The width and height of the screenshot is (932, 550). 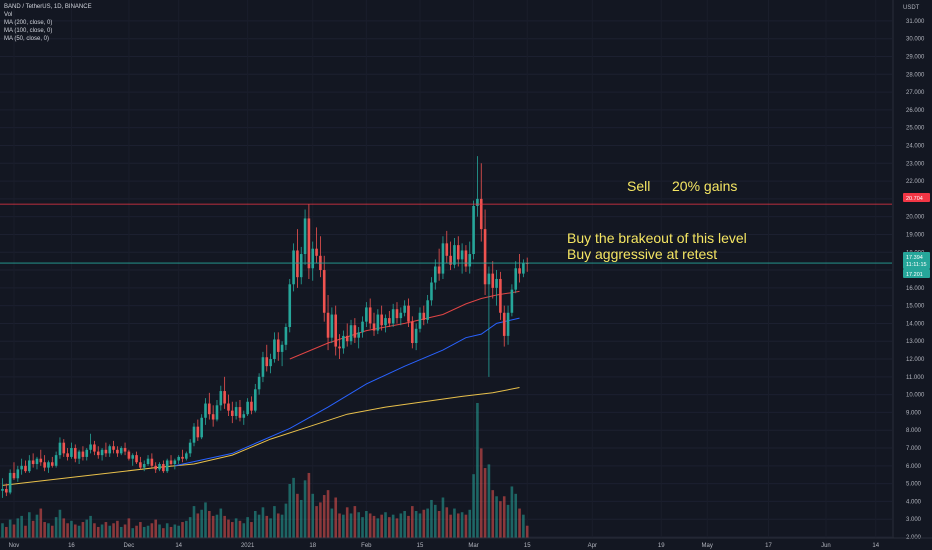 I want to click on indicator-ma200: MA (200, close, 0), so click(x=28, y=23).